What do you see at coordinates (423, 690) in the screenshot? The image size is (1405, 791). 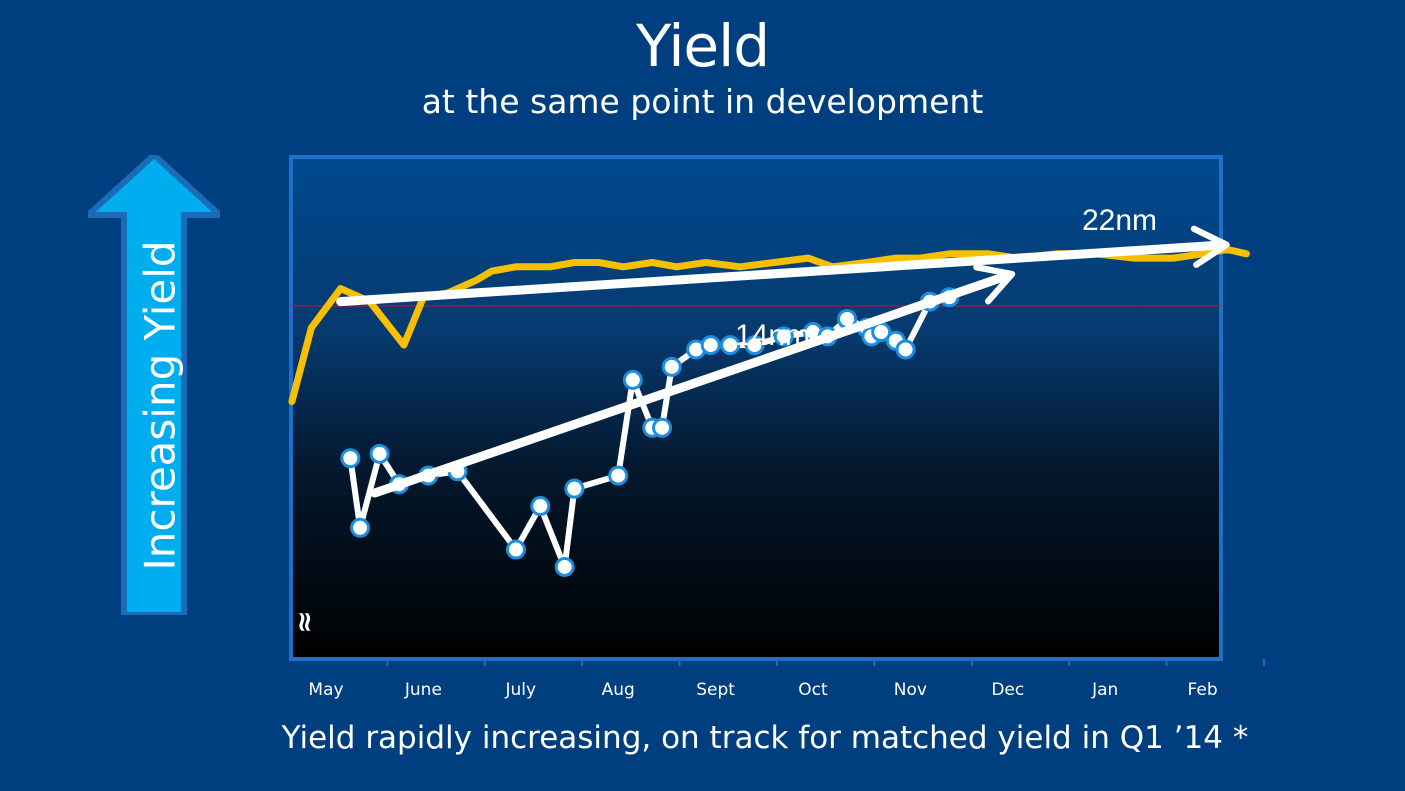 I see `x-tick-label: June` at bounding box center [423, 690].